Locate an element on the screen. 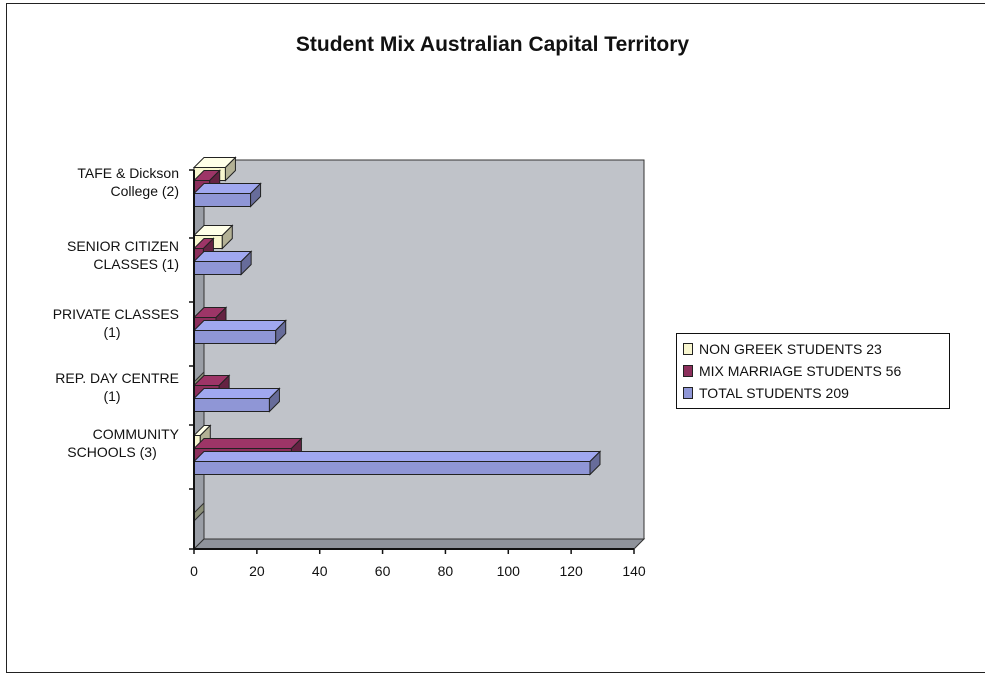 Image resolution: width=985 pixels, height=673 pixels. plot-side-wall is located at coordinates (199, 354).